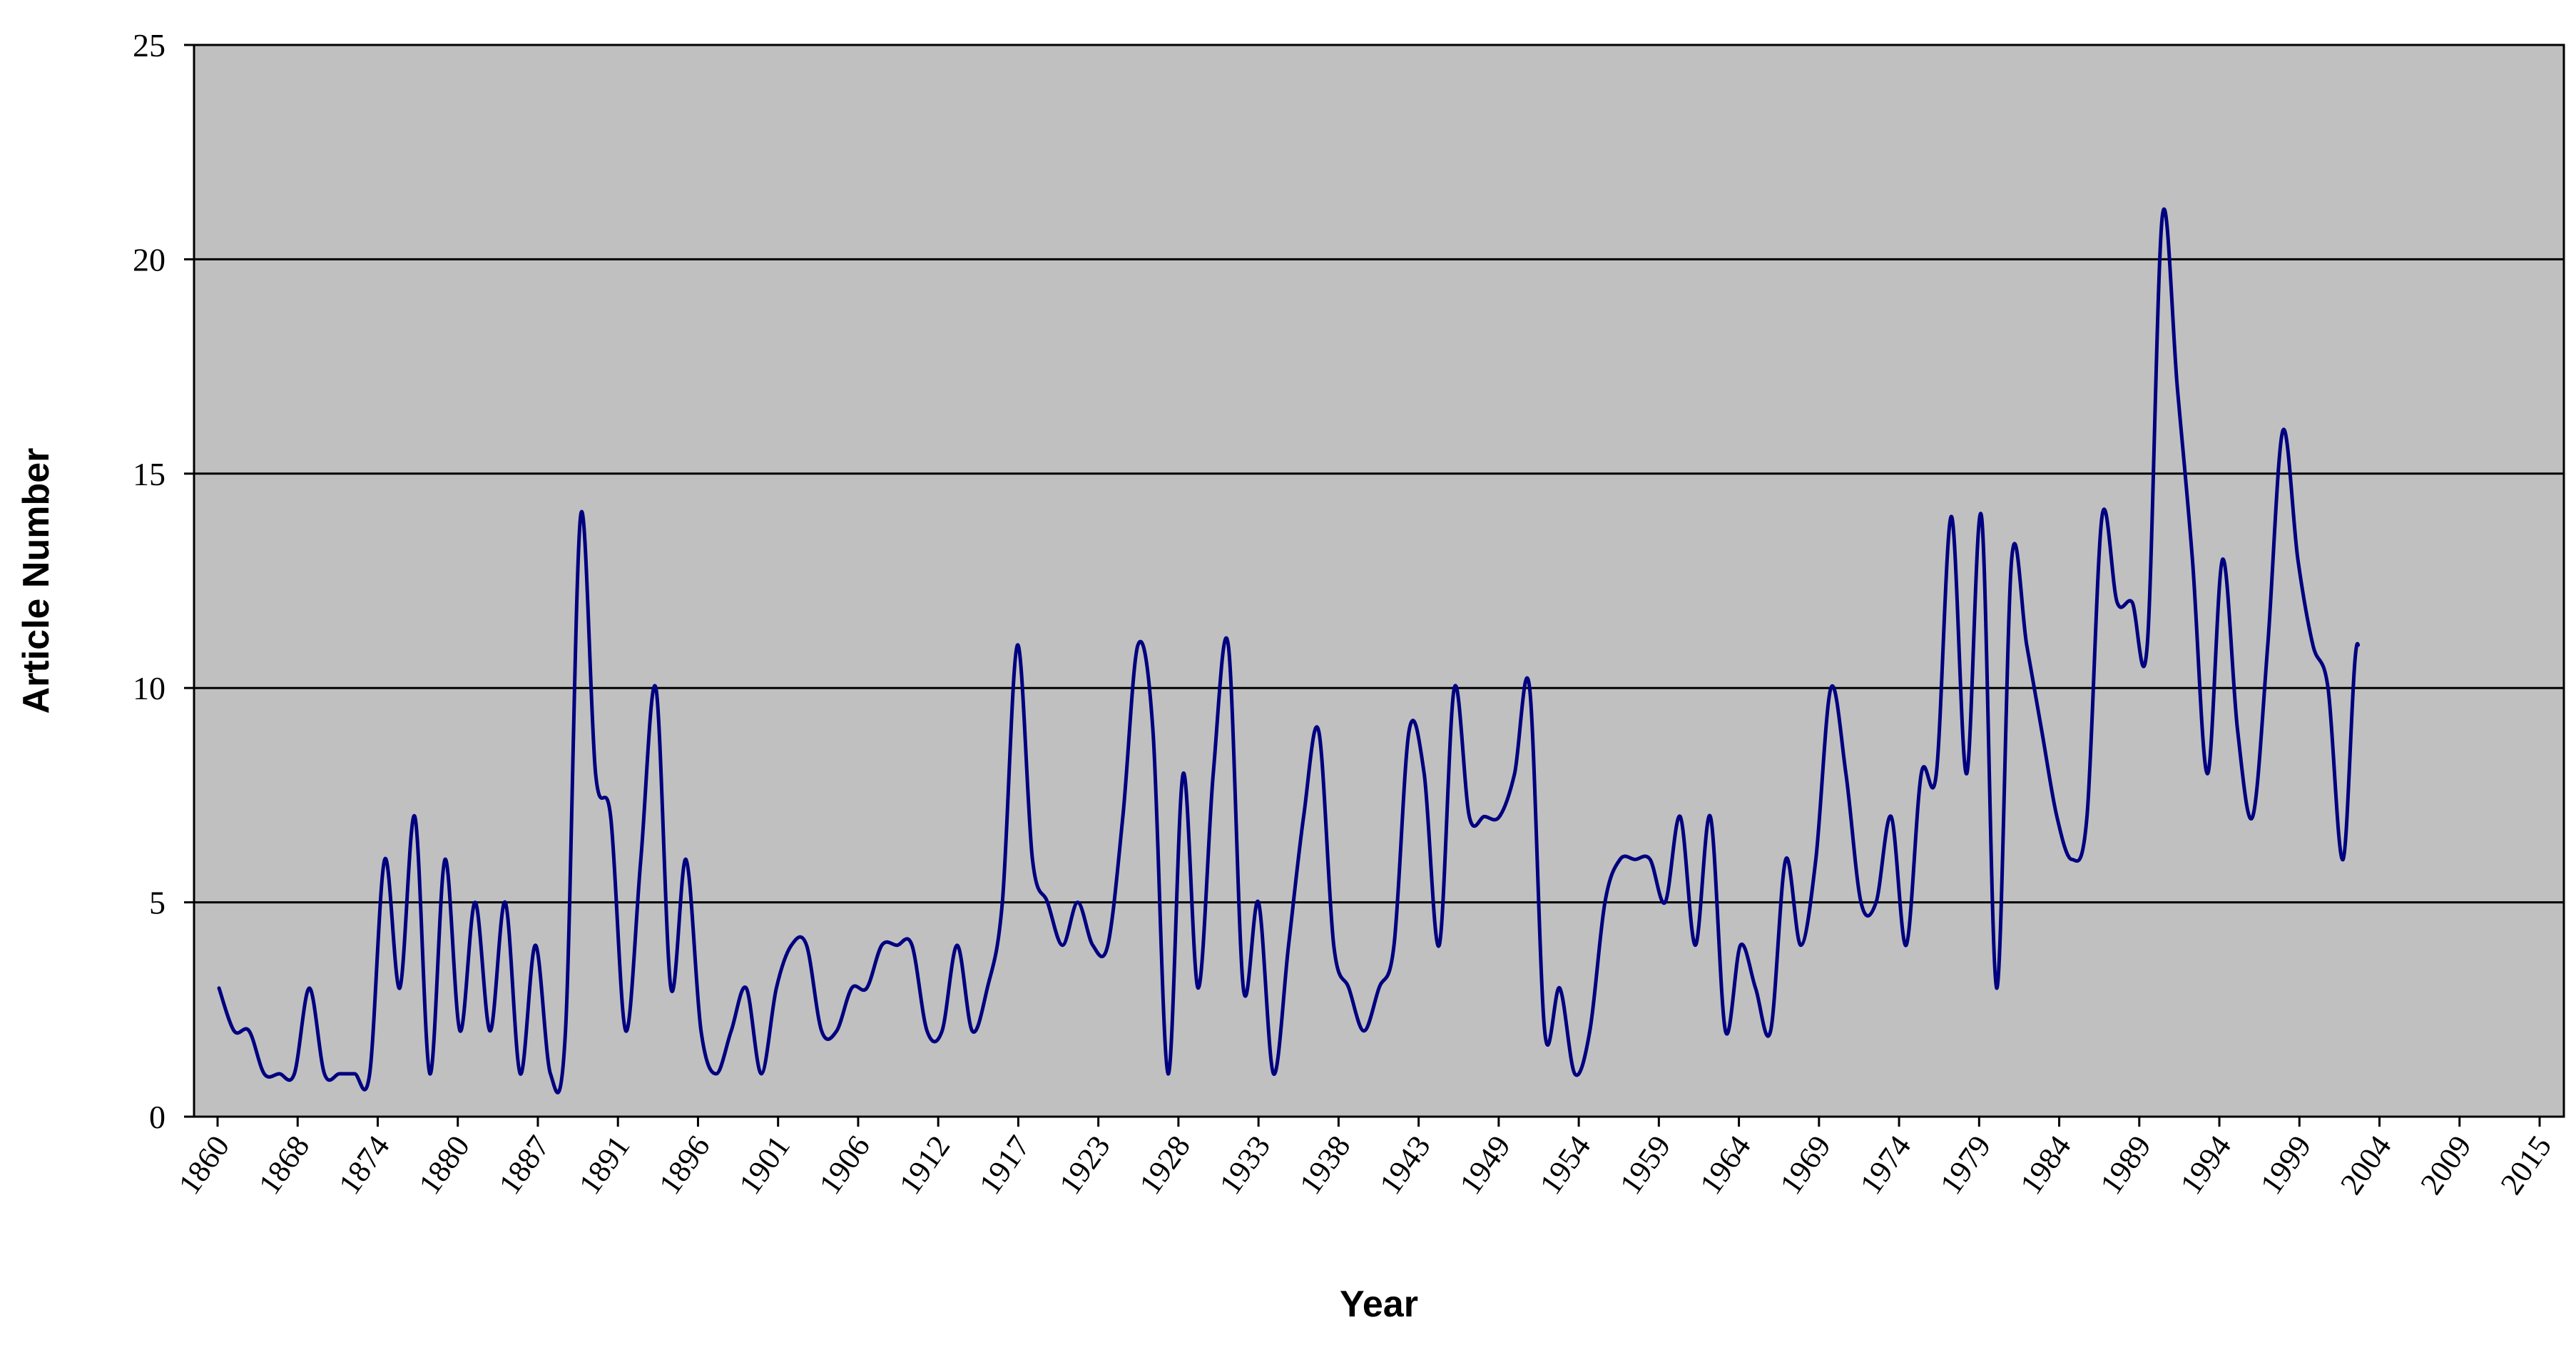  What do you see at coordinates (1084, 1165) in the screenshot?
I see `x-tick-label: 1923` at bounding box center [1084, 1165].